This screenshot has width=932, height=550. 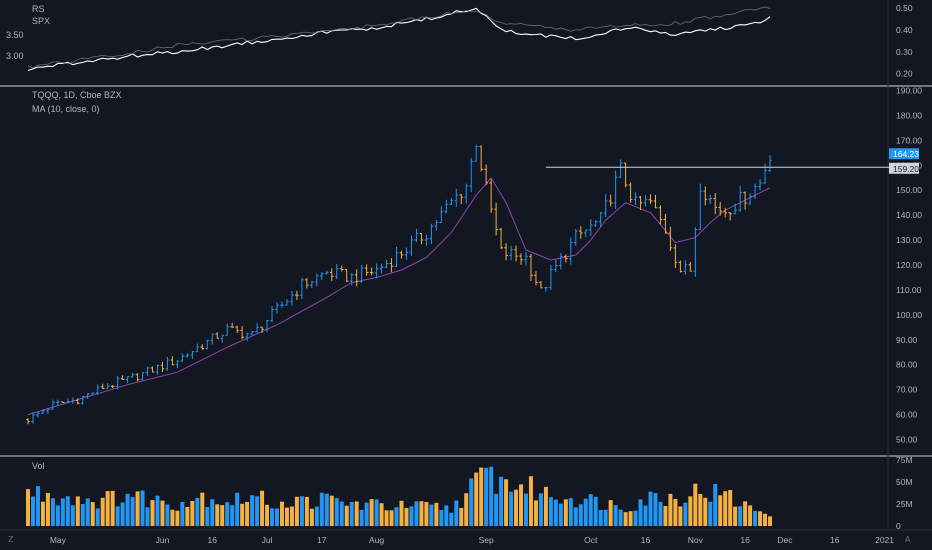 I want to click on current-price-tag: 164.23, so click(x=906, y=154).